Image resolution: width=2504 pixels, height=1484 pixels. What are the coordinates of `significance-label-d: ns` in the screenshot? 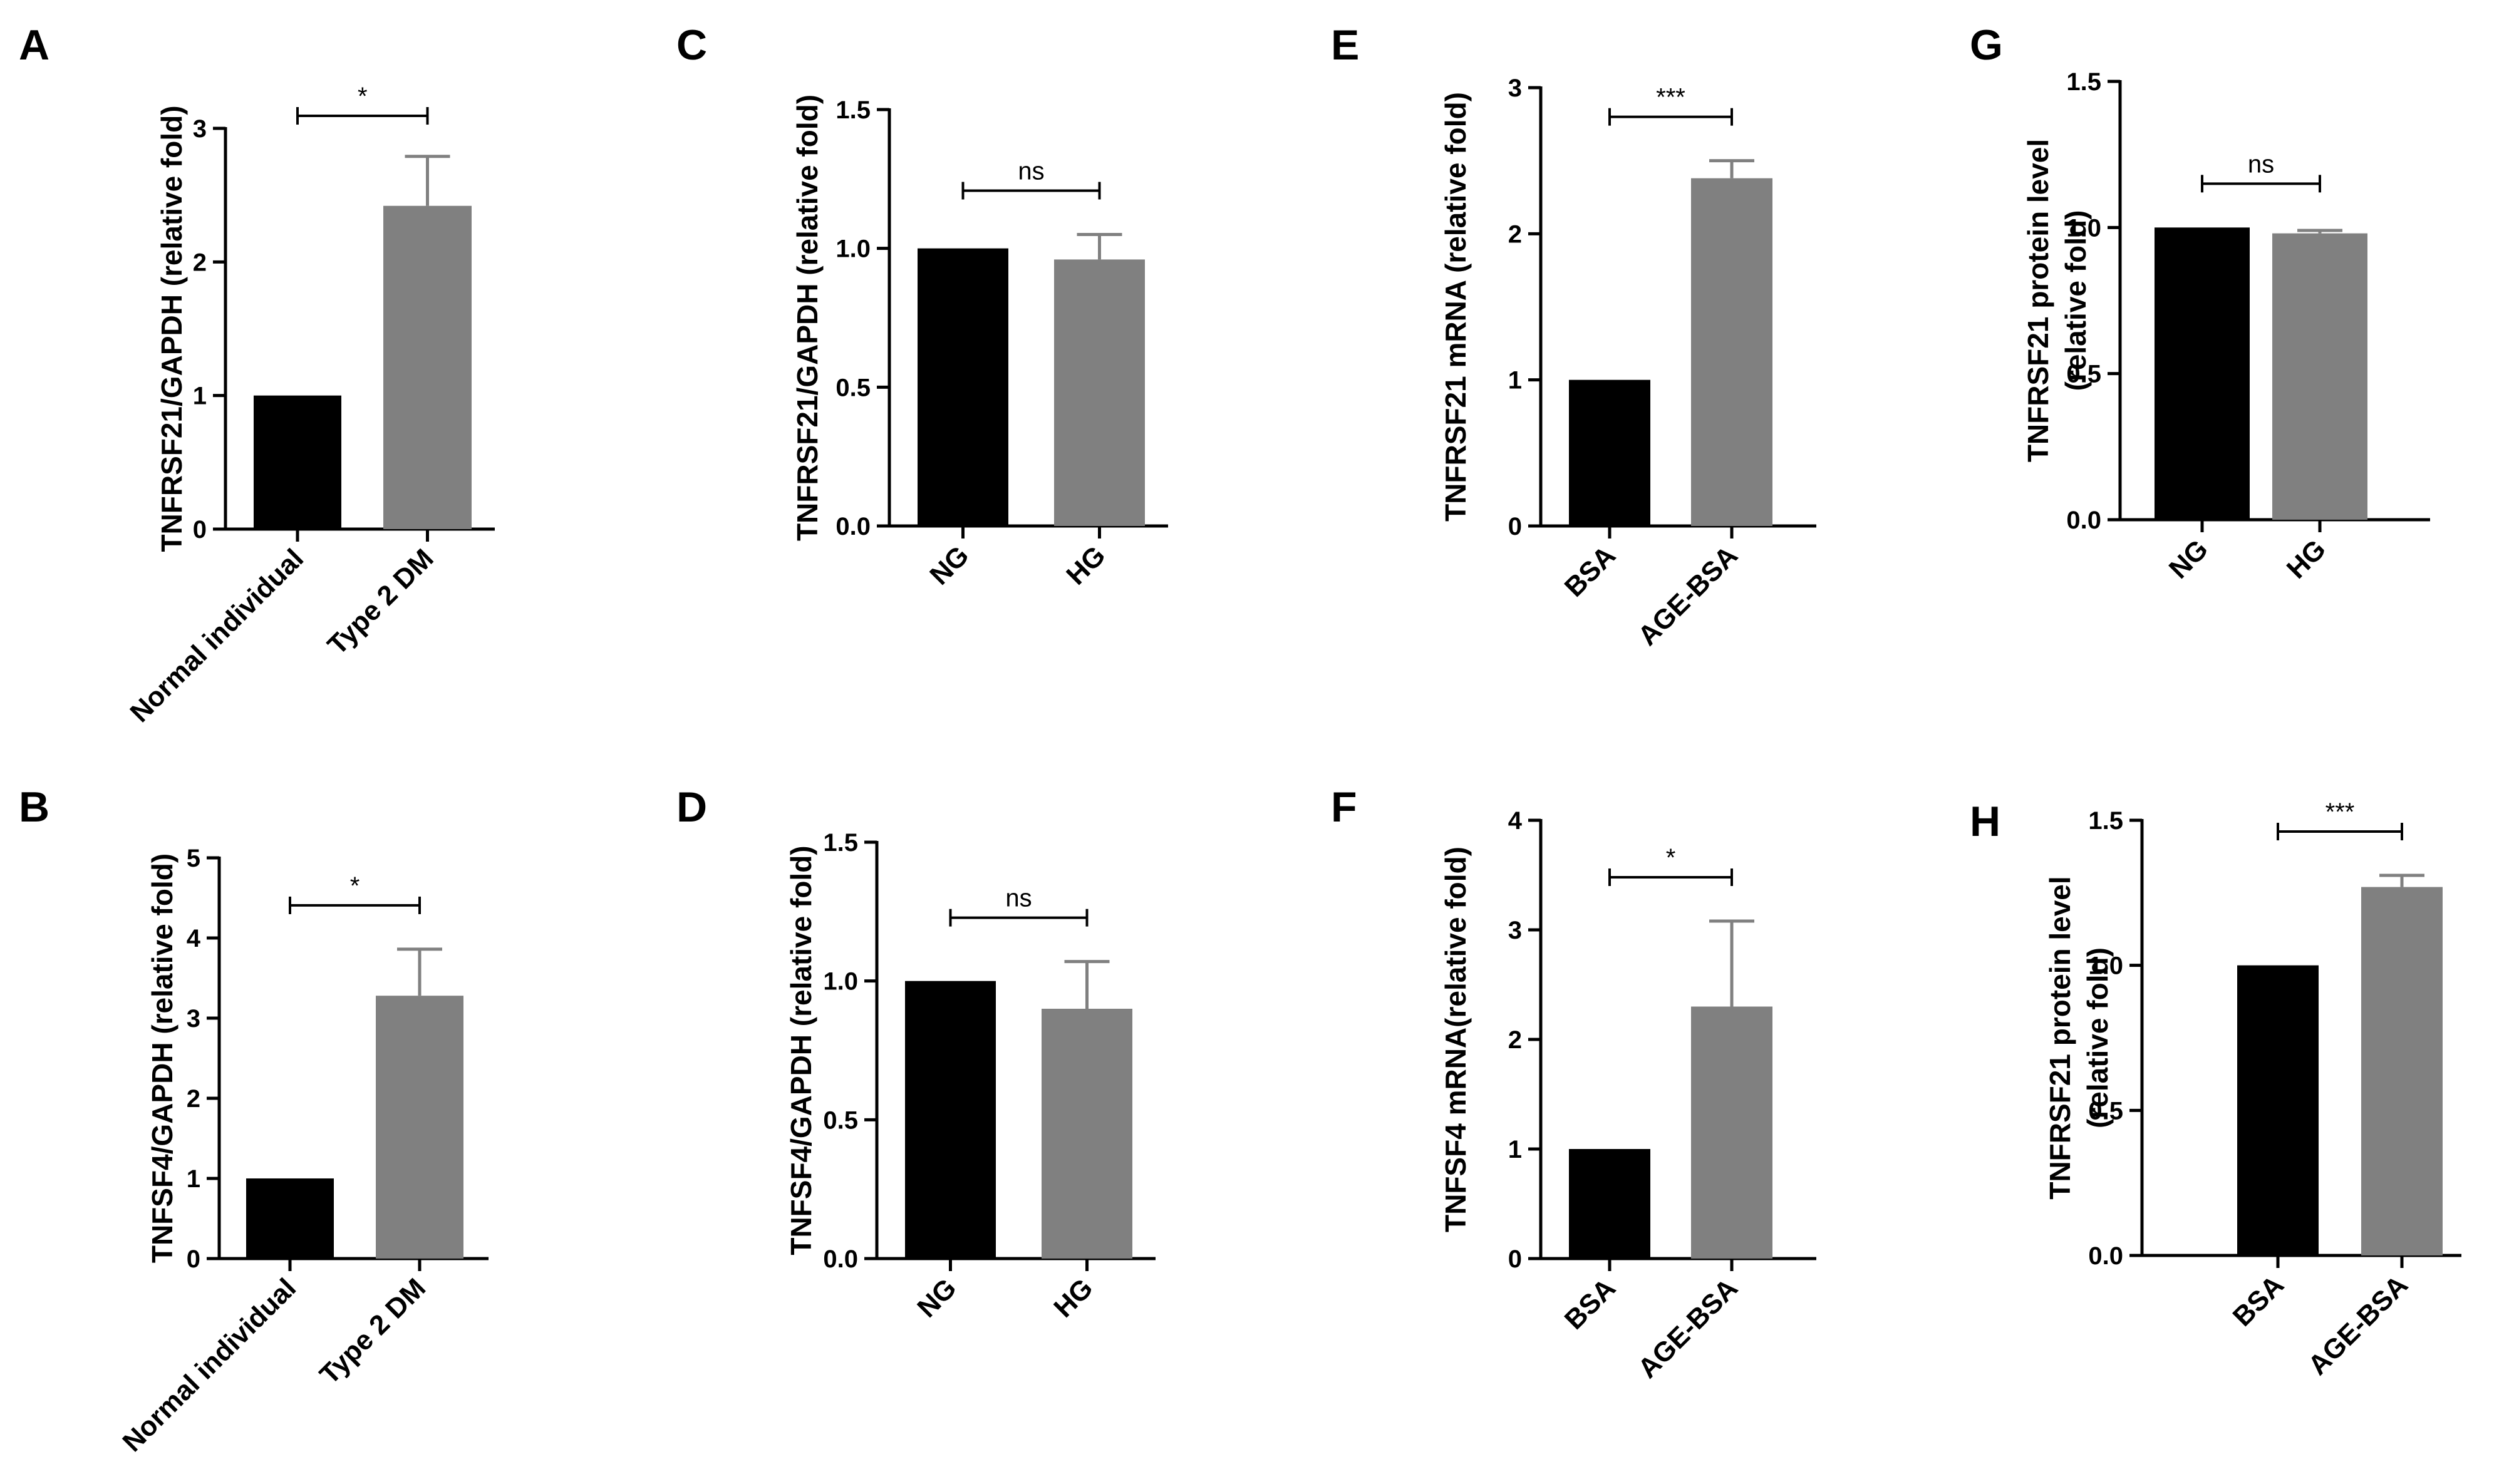 It's located at (1018, 898).